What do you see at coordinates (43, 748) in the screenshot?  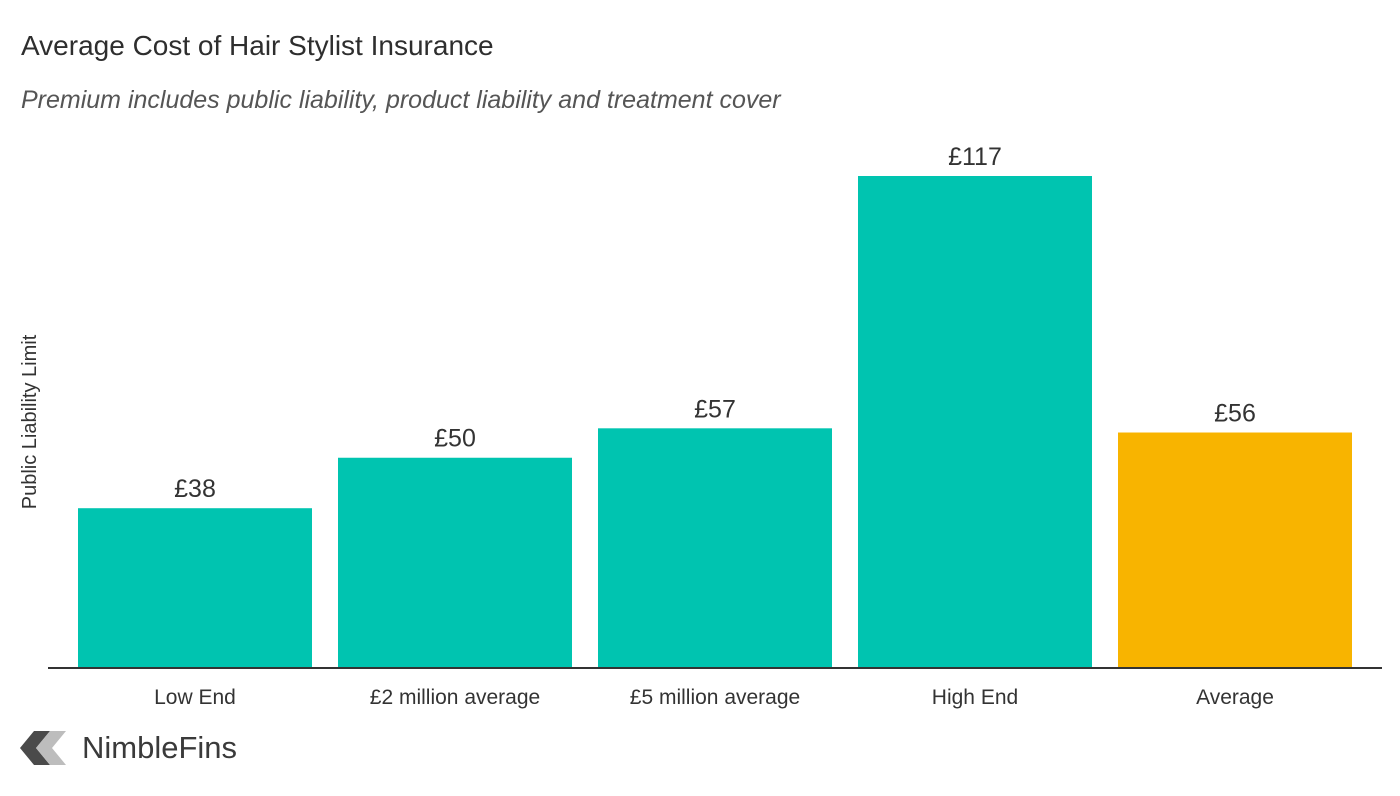 I see `nimblefins-chevron-logo-icon` at bounding box center [43, 748].